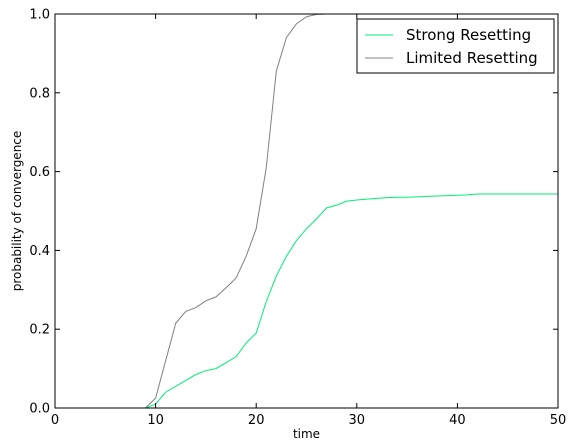 Image resolution: width=568 pixels, height=442 pixels. Describe the element at coordinates (256, 420) in the screenshot. I see `x-tick-label: 20` at that location.